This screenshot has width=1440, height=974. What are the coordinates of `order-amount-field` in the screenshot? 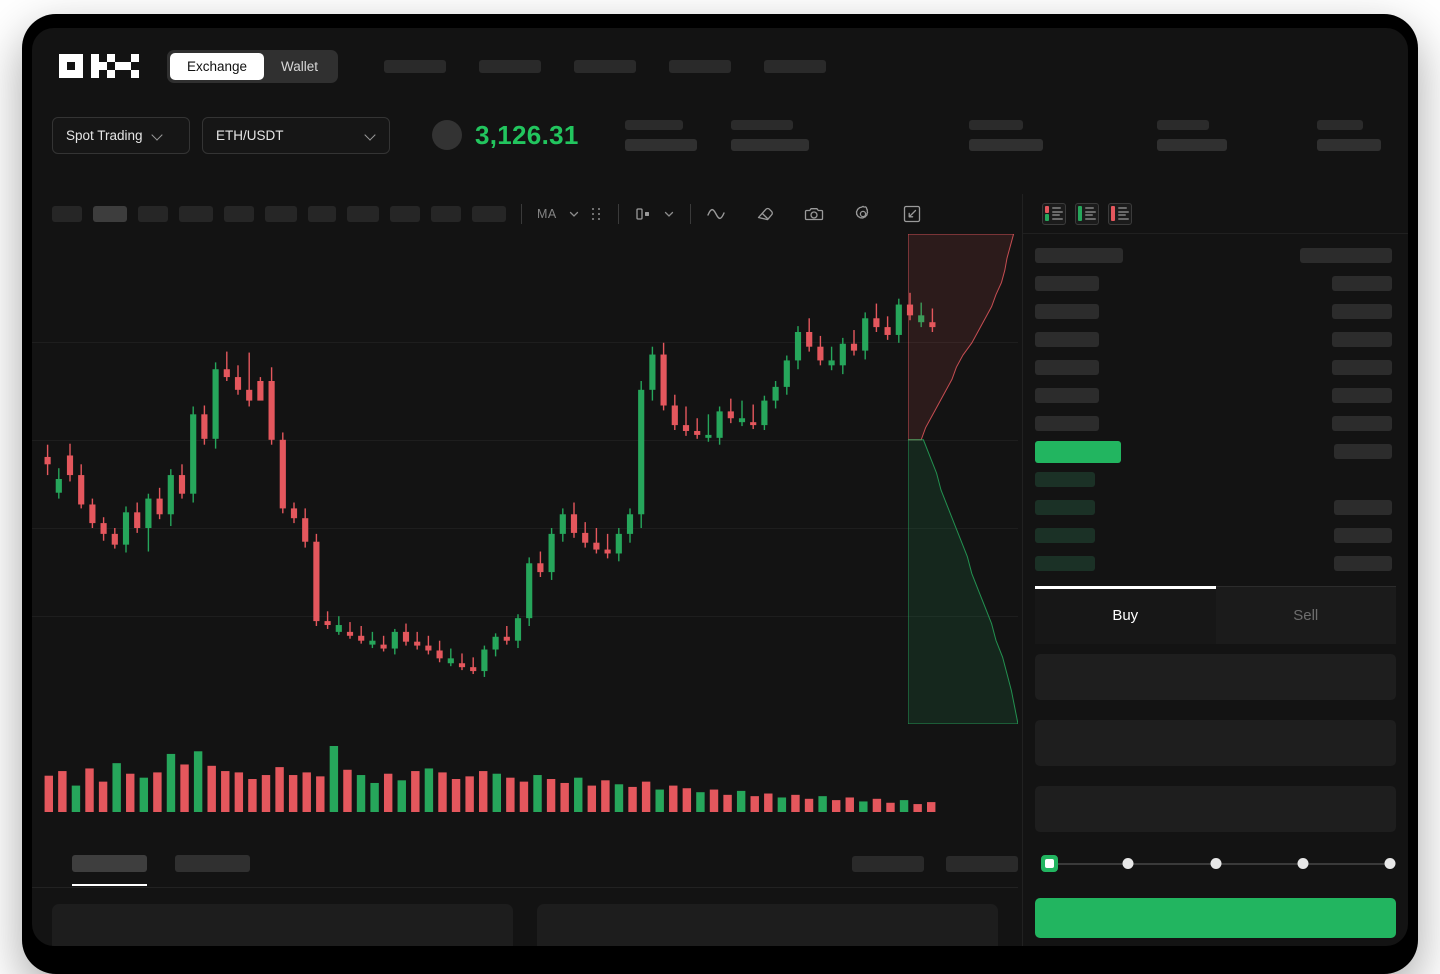 It's located at (1215, 743).